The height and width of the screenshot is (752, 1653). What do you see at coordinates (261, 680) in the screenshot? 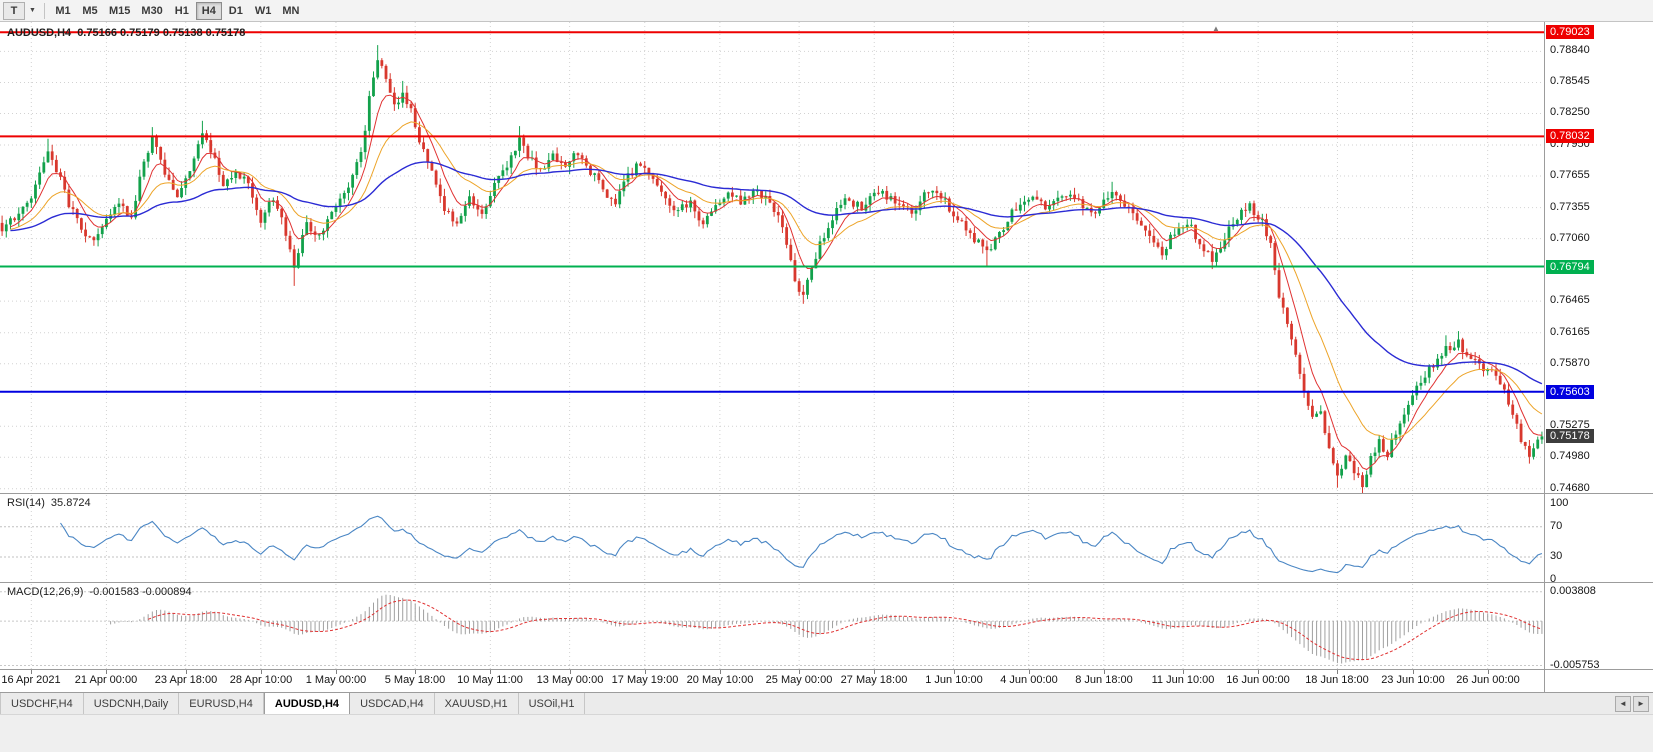
I see `time-axis-label: 28 Apr 10:00` at bounding box center [261, 680].